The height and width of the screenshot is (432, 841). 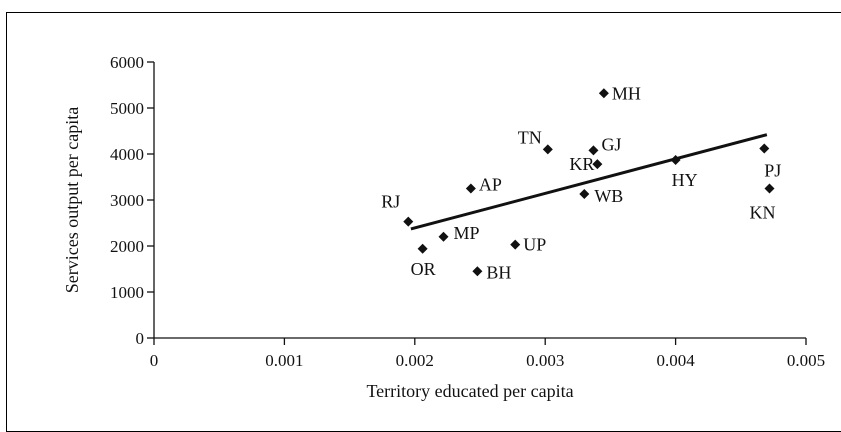 I want to click on data-point-pj, so click(x=764, y=148).